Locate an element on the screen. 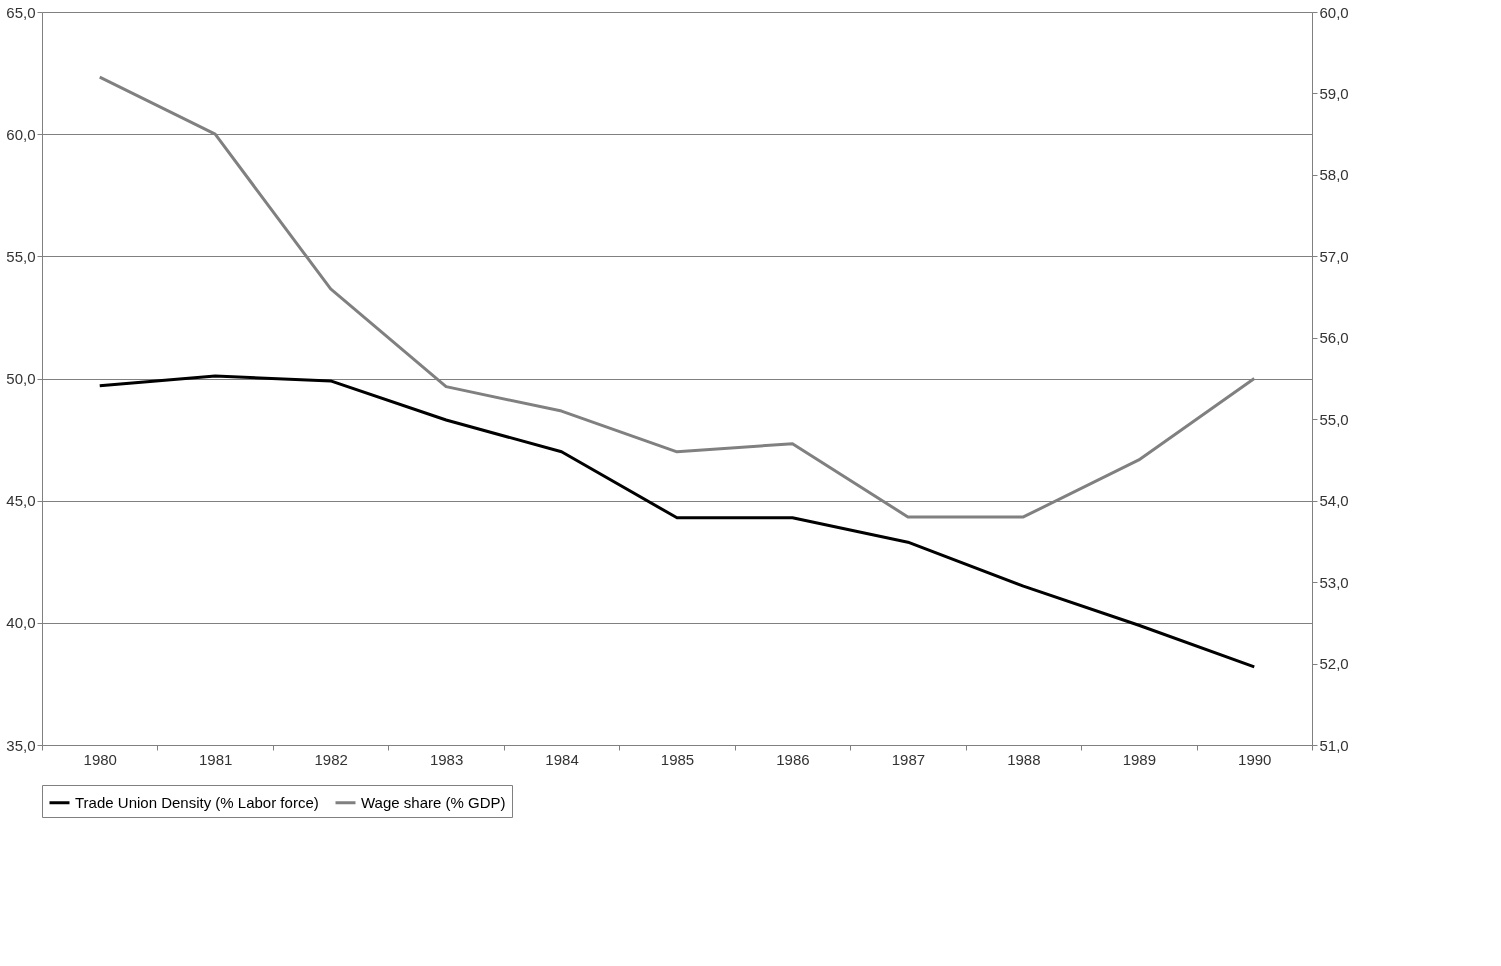 The height and width of the screenshot is (966, 1501). y-tick-label: 55,0 is located at coordinates (21, 256).